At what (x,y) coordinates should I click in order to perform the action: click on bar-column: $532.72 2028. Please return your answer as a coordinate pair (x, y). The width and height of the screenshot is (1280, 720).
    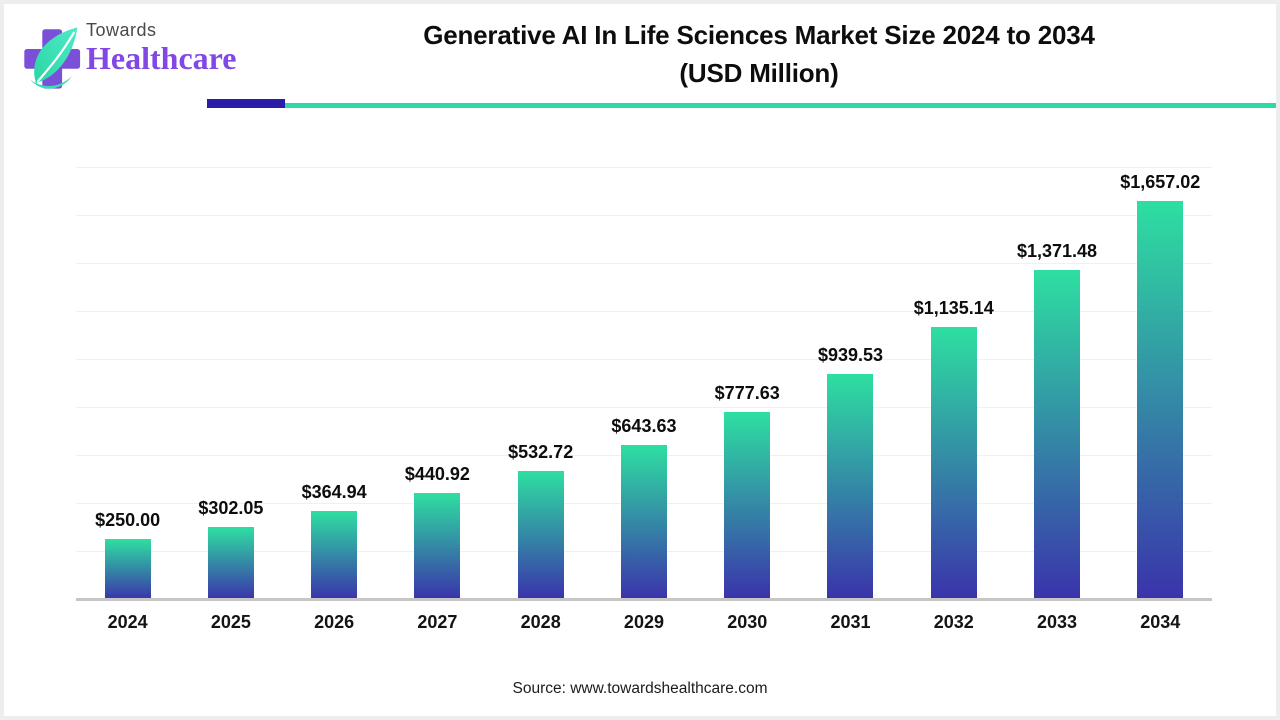
    Looking at the image, I should click on (540, 399).